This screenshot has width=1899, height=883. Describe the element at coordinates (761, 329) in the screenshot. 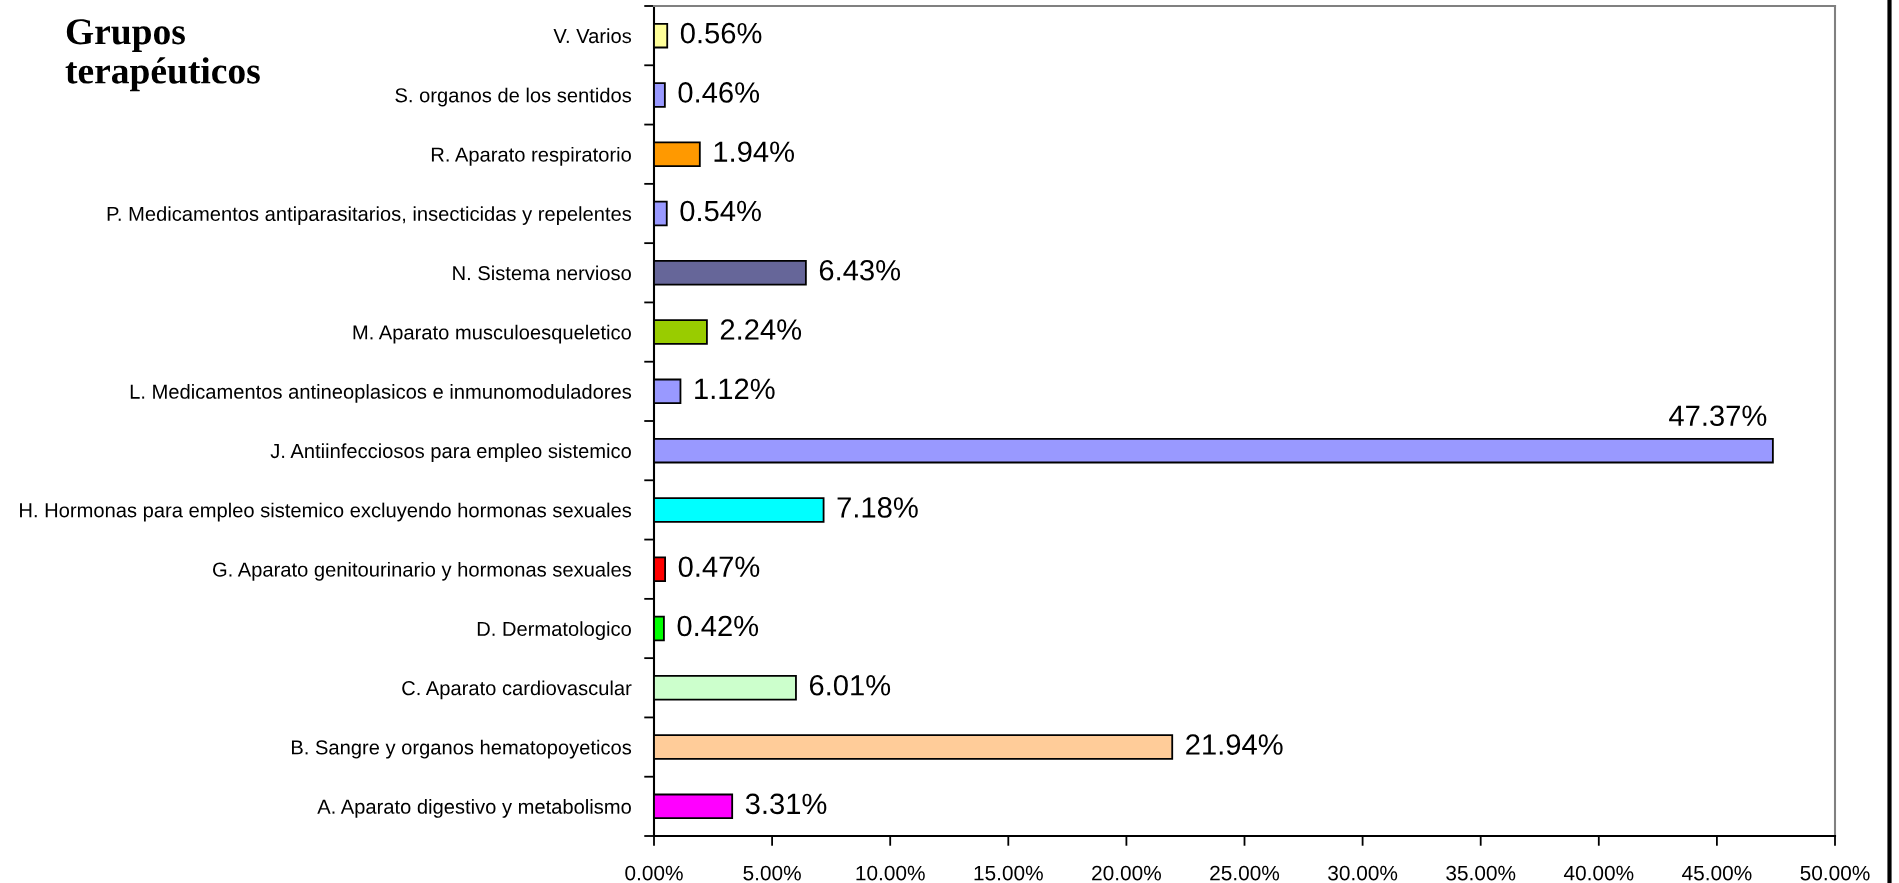

I see `data-label: 2.24%` at that location.